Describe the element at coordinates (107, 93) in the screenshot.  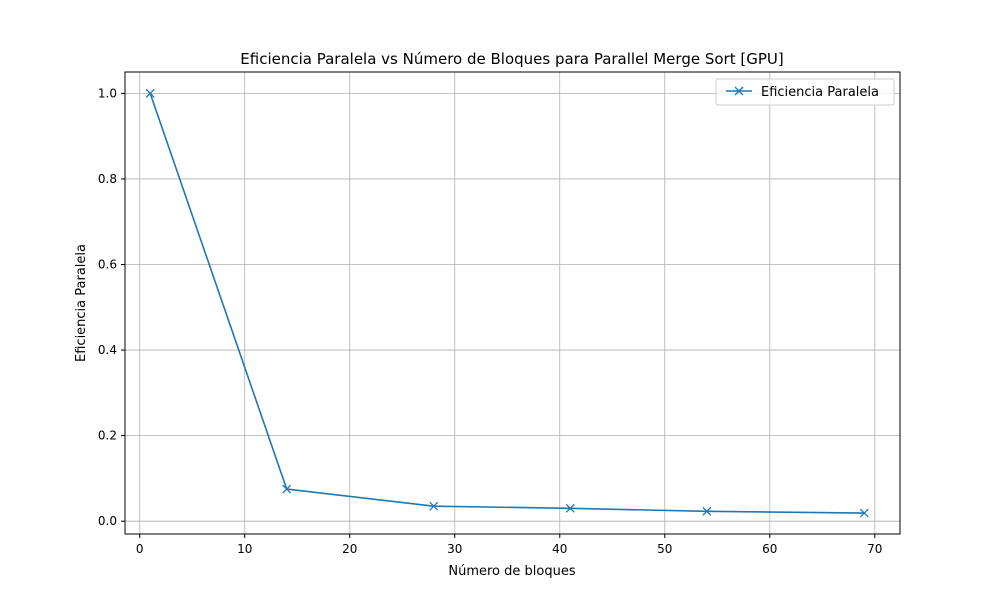
I see `y-tick-label: 1.0` at that location.